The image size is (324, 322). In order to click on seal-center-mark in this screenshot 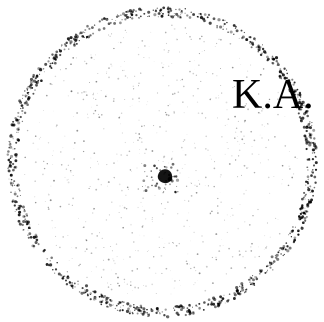, I will do `click(165, 176)`.